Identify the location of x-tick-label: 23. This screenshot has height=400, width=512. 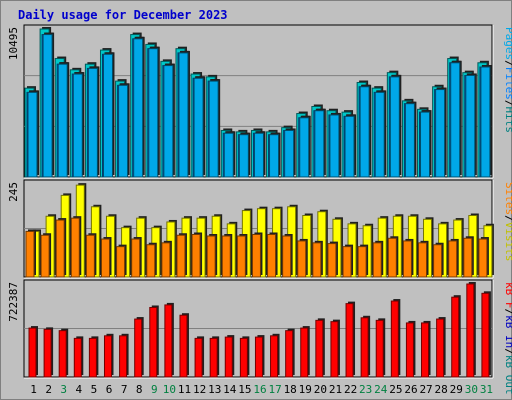
(365, 389).